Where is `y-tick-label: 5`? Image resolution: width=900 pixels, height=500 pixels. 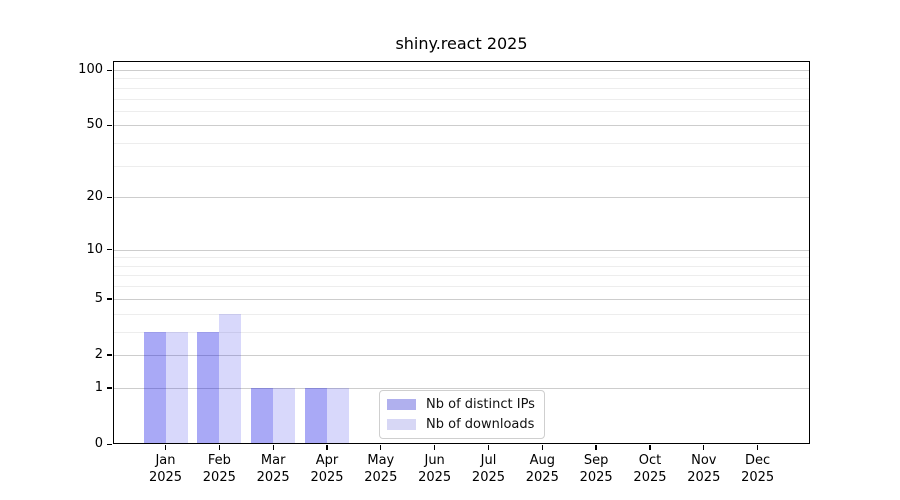 y-tick-label: 5 is located at coordinates (98, 298).